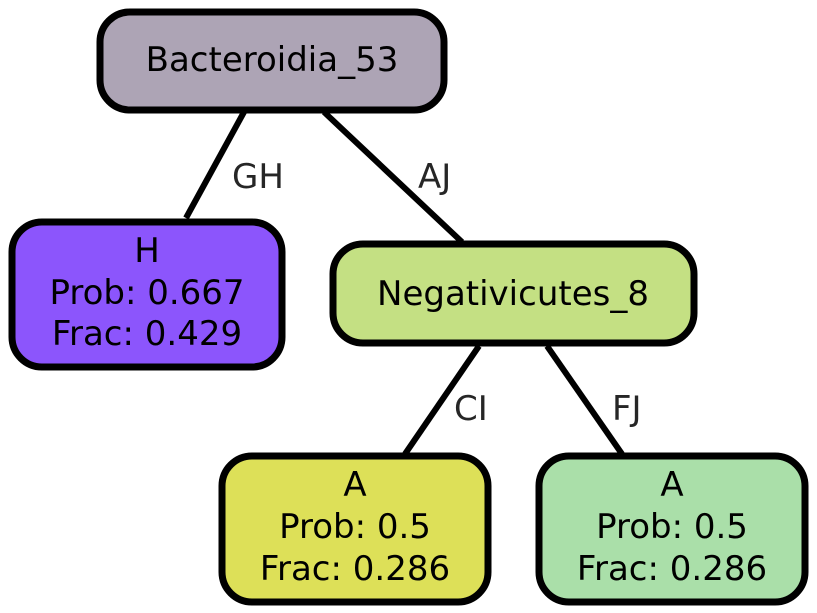 The height and width of the screenshot is (613, 817). Describe the element at coordinates (393, 177) in the screenshot. I see `edge-root-to-negativicutes` at that location.